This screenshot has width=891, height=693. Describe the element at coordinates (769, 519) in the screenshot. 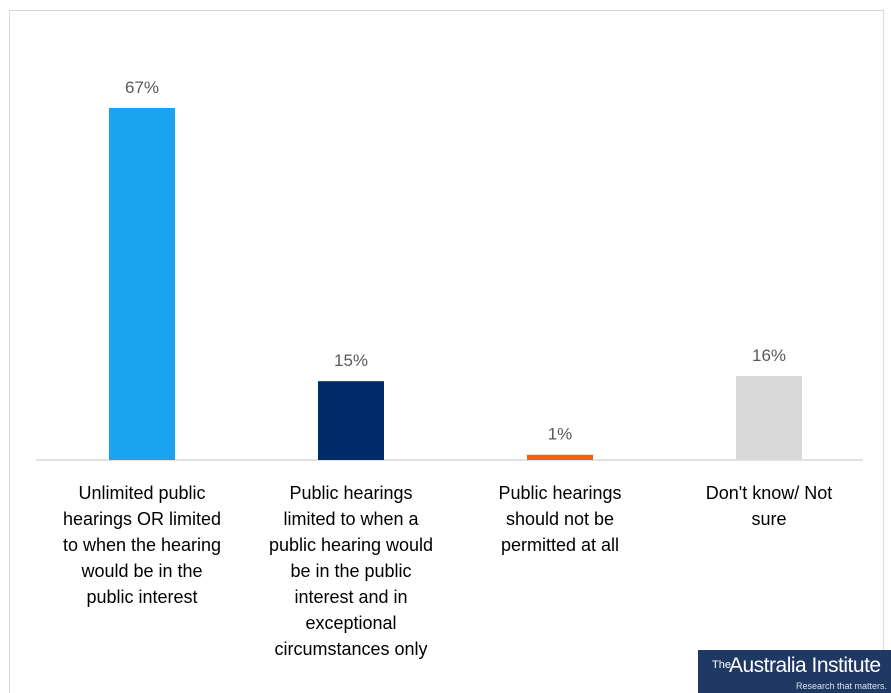

I see `category-label-line: sure` at that location.